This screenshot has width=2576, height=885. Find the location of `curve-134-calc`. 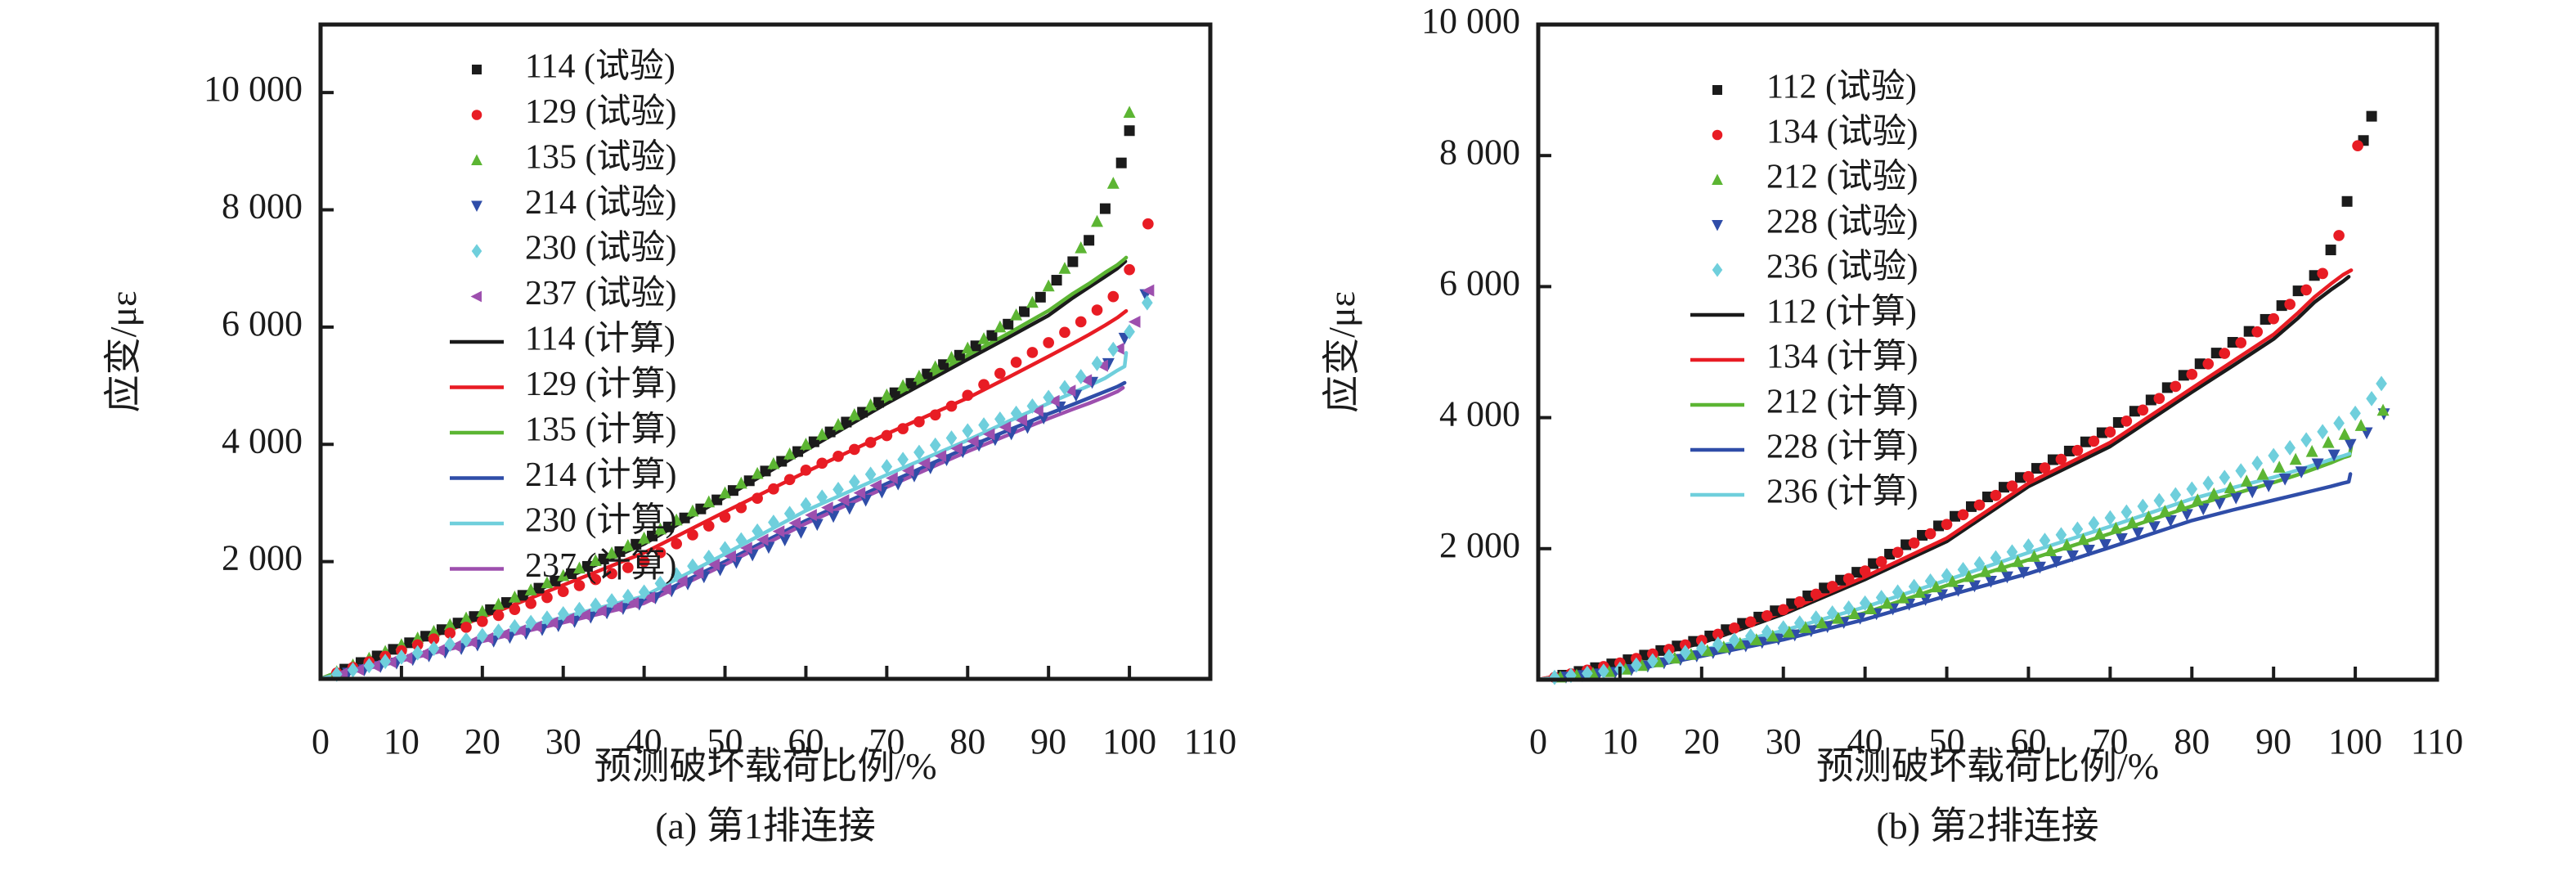

curve-134-calc is located at coordinates (1945, 475).